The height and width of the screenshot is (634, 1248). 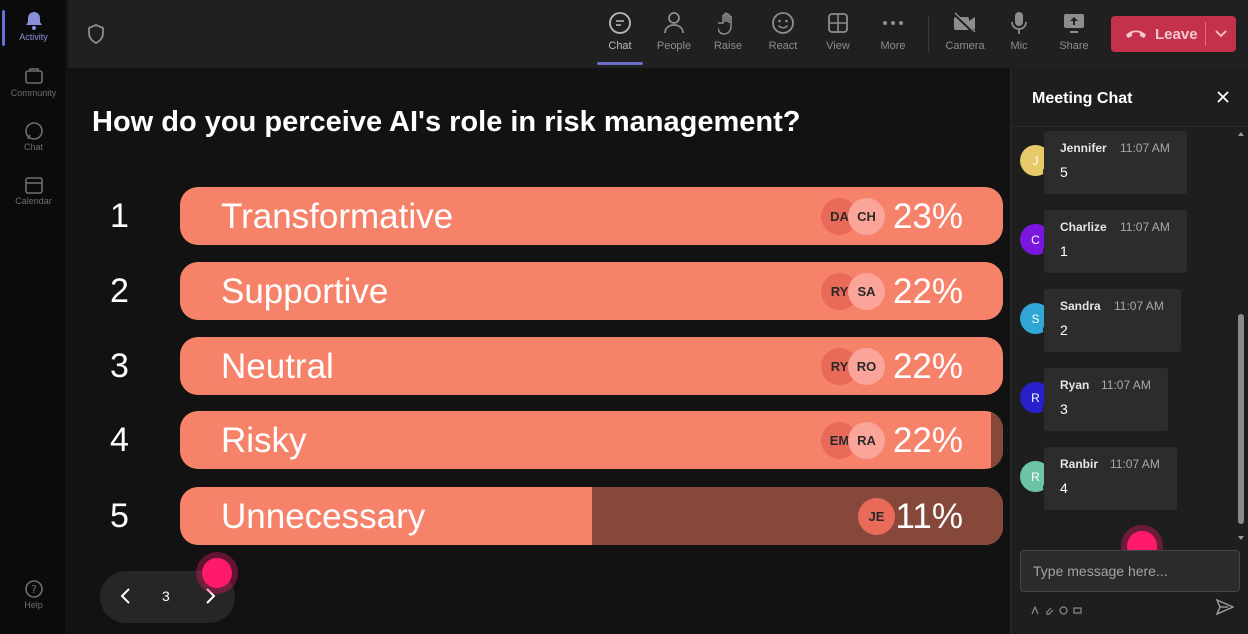 I want to click on poll-option-row: 2 Supportive RY SA 22%, so click(x=548, y=291).